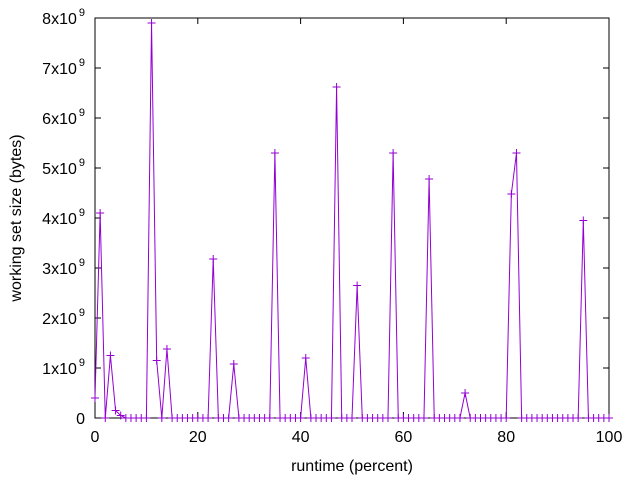  What do you see at coordinates (609, 437) in the screenshot?
I see `x-tick-label: 100` at bounding box center [609, 437].